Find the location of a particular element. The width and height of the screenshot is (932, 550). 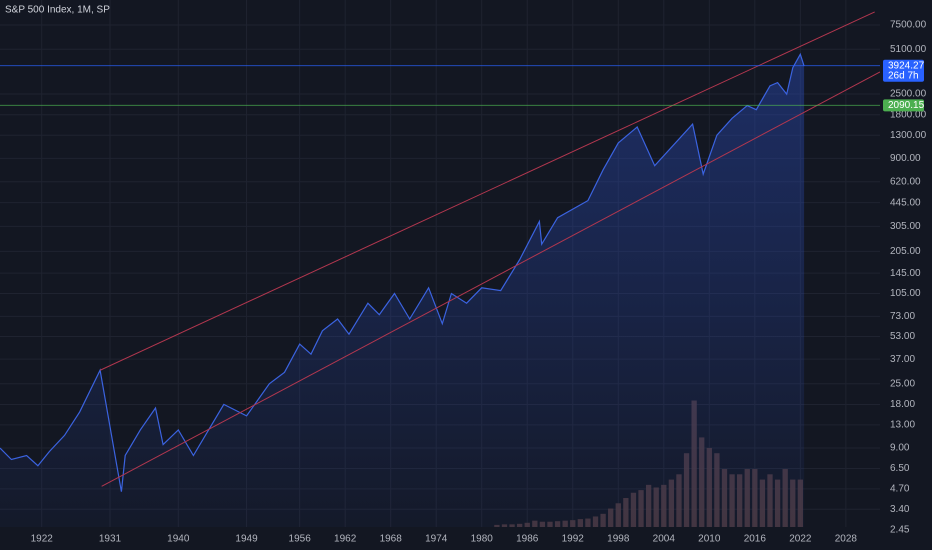

y-tick-label: 1800.00 is located at coordinates (908, 114).